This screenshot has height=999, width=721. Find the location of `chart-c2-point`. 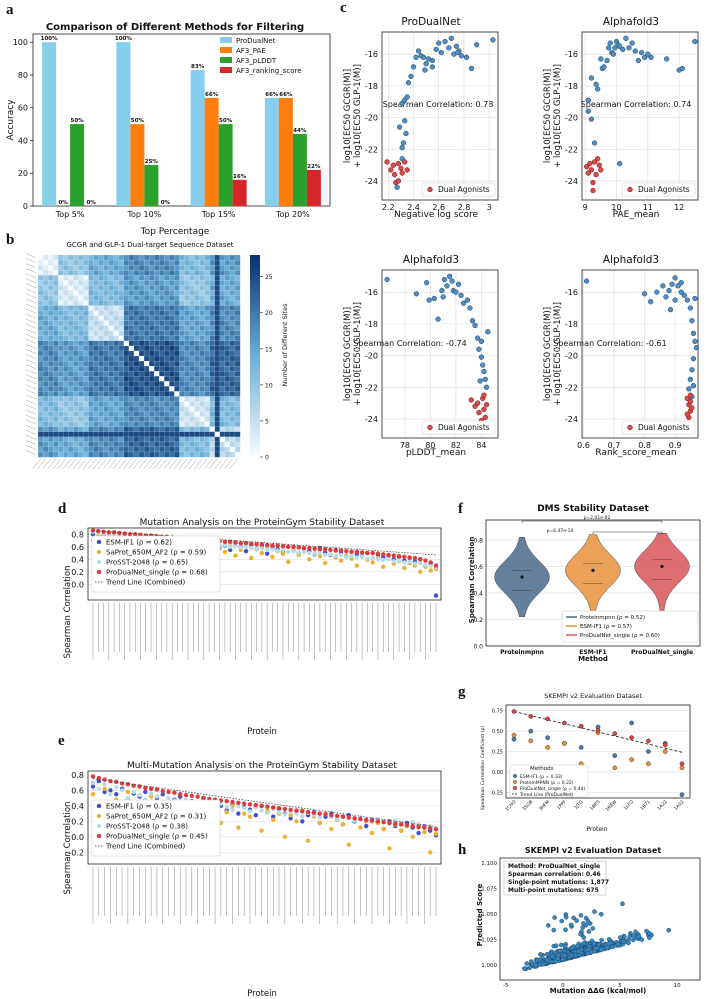

chart-c2-point is located at coordinates (666, 59).